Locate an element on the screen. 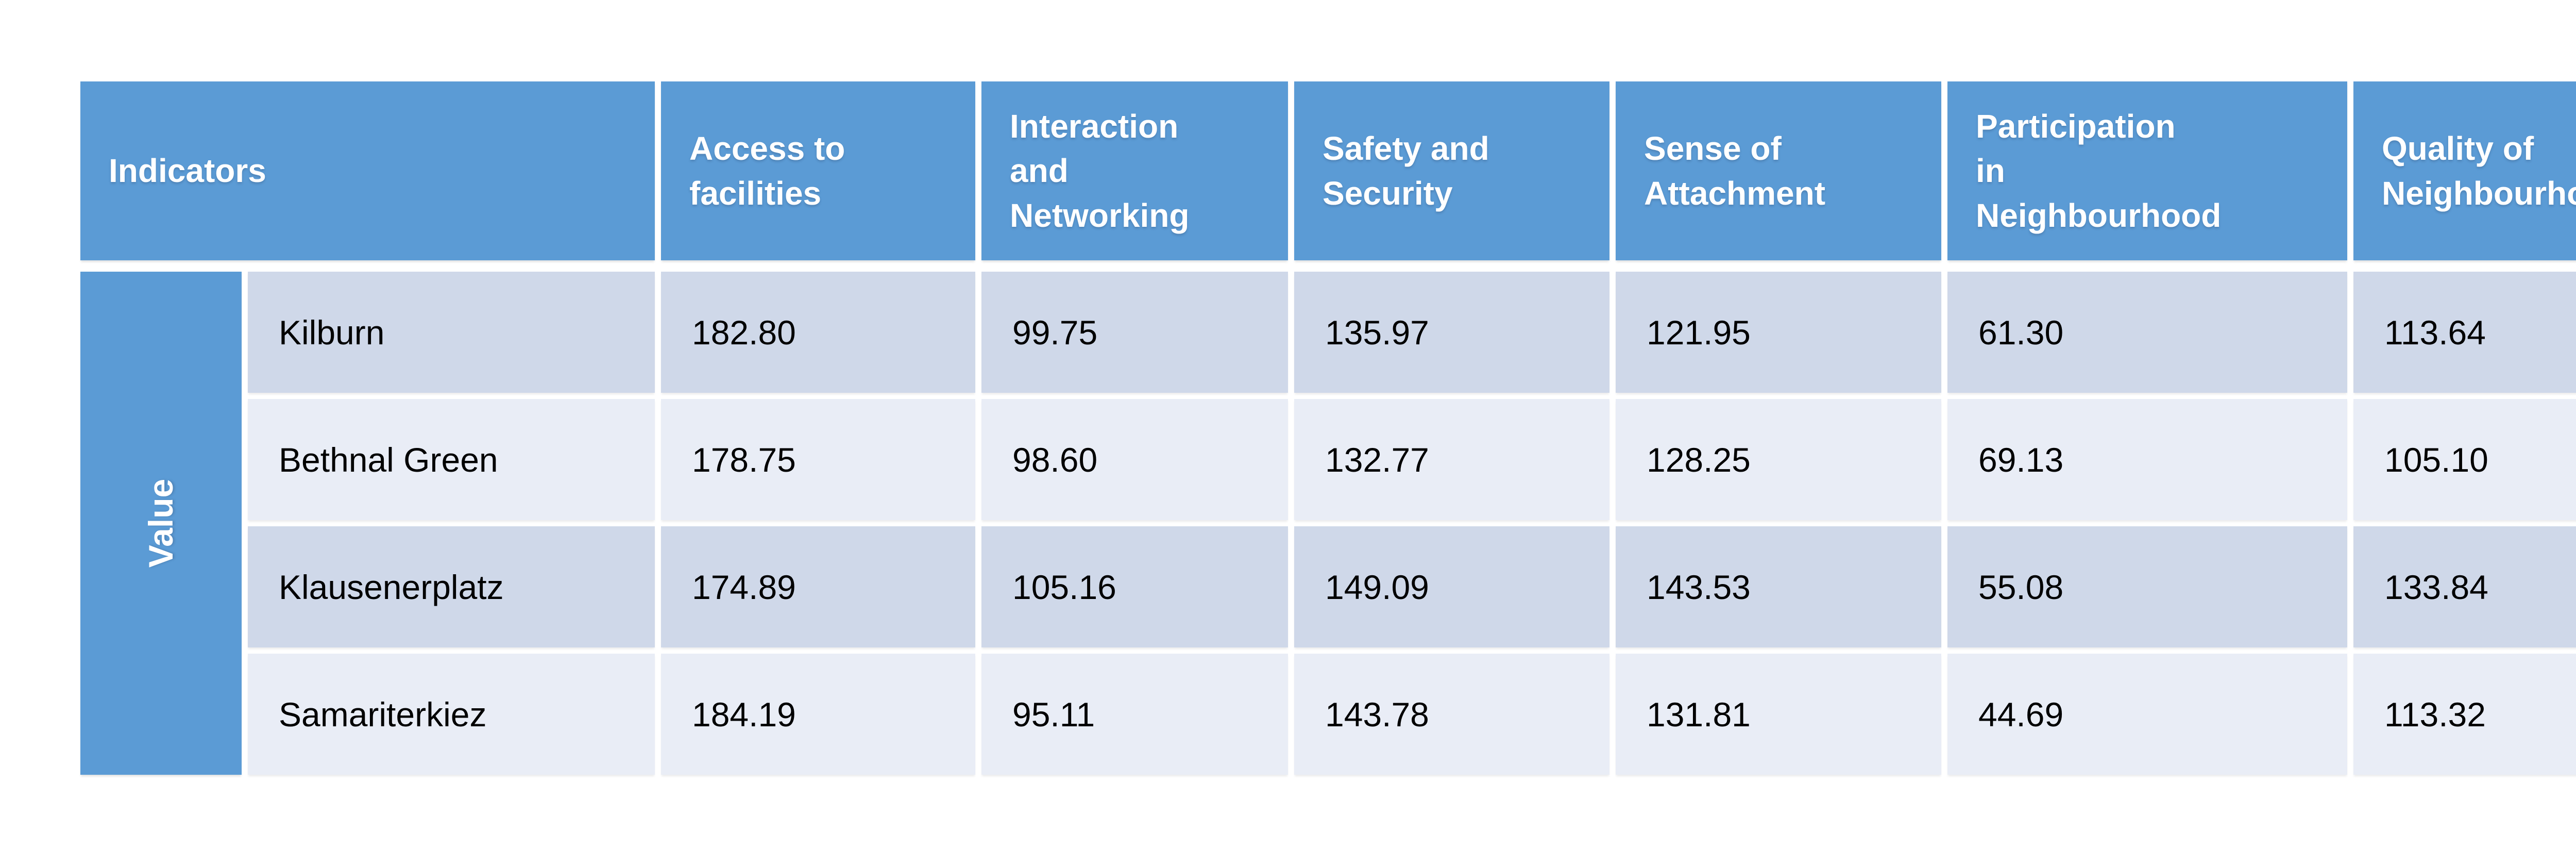 The width and height of the screenshot is (2576, 849). row-label-kilburn: Kilburn is located at coordinates (452, 333).